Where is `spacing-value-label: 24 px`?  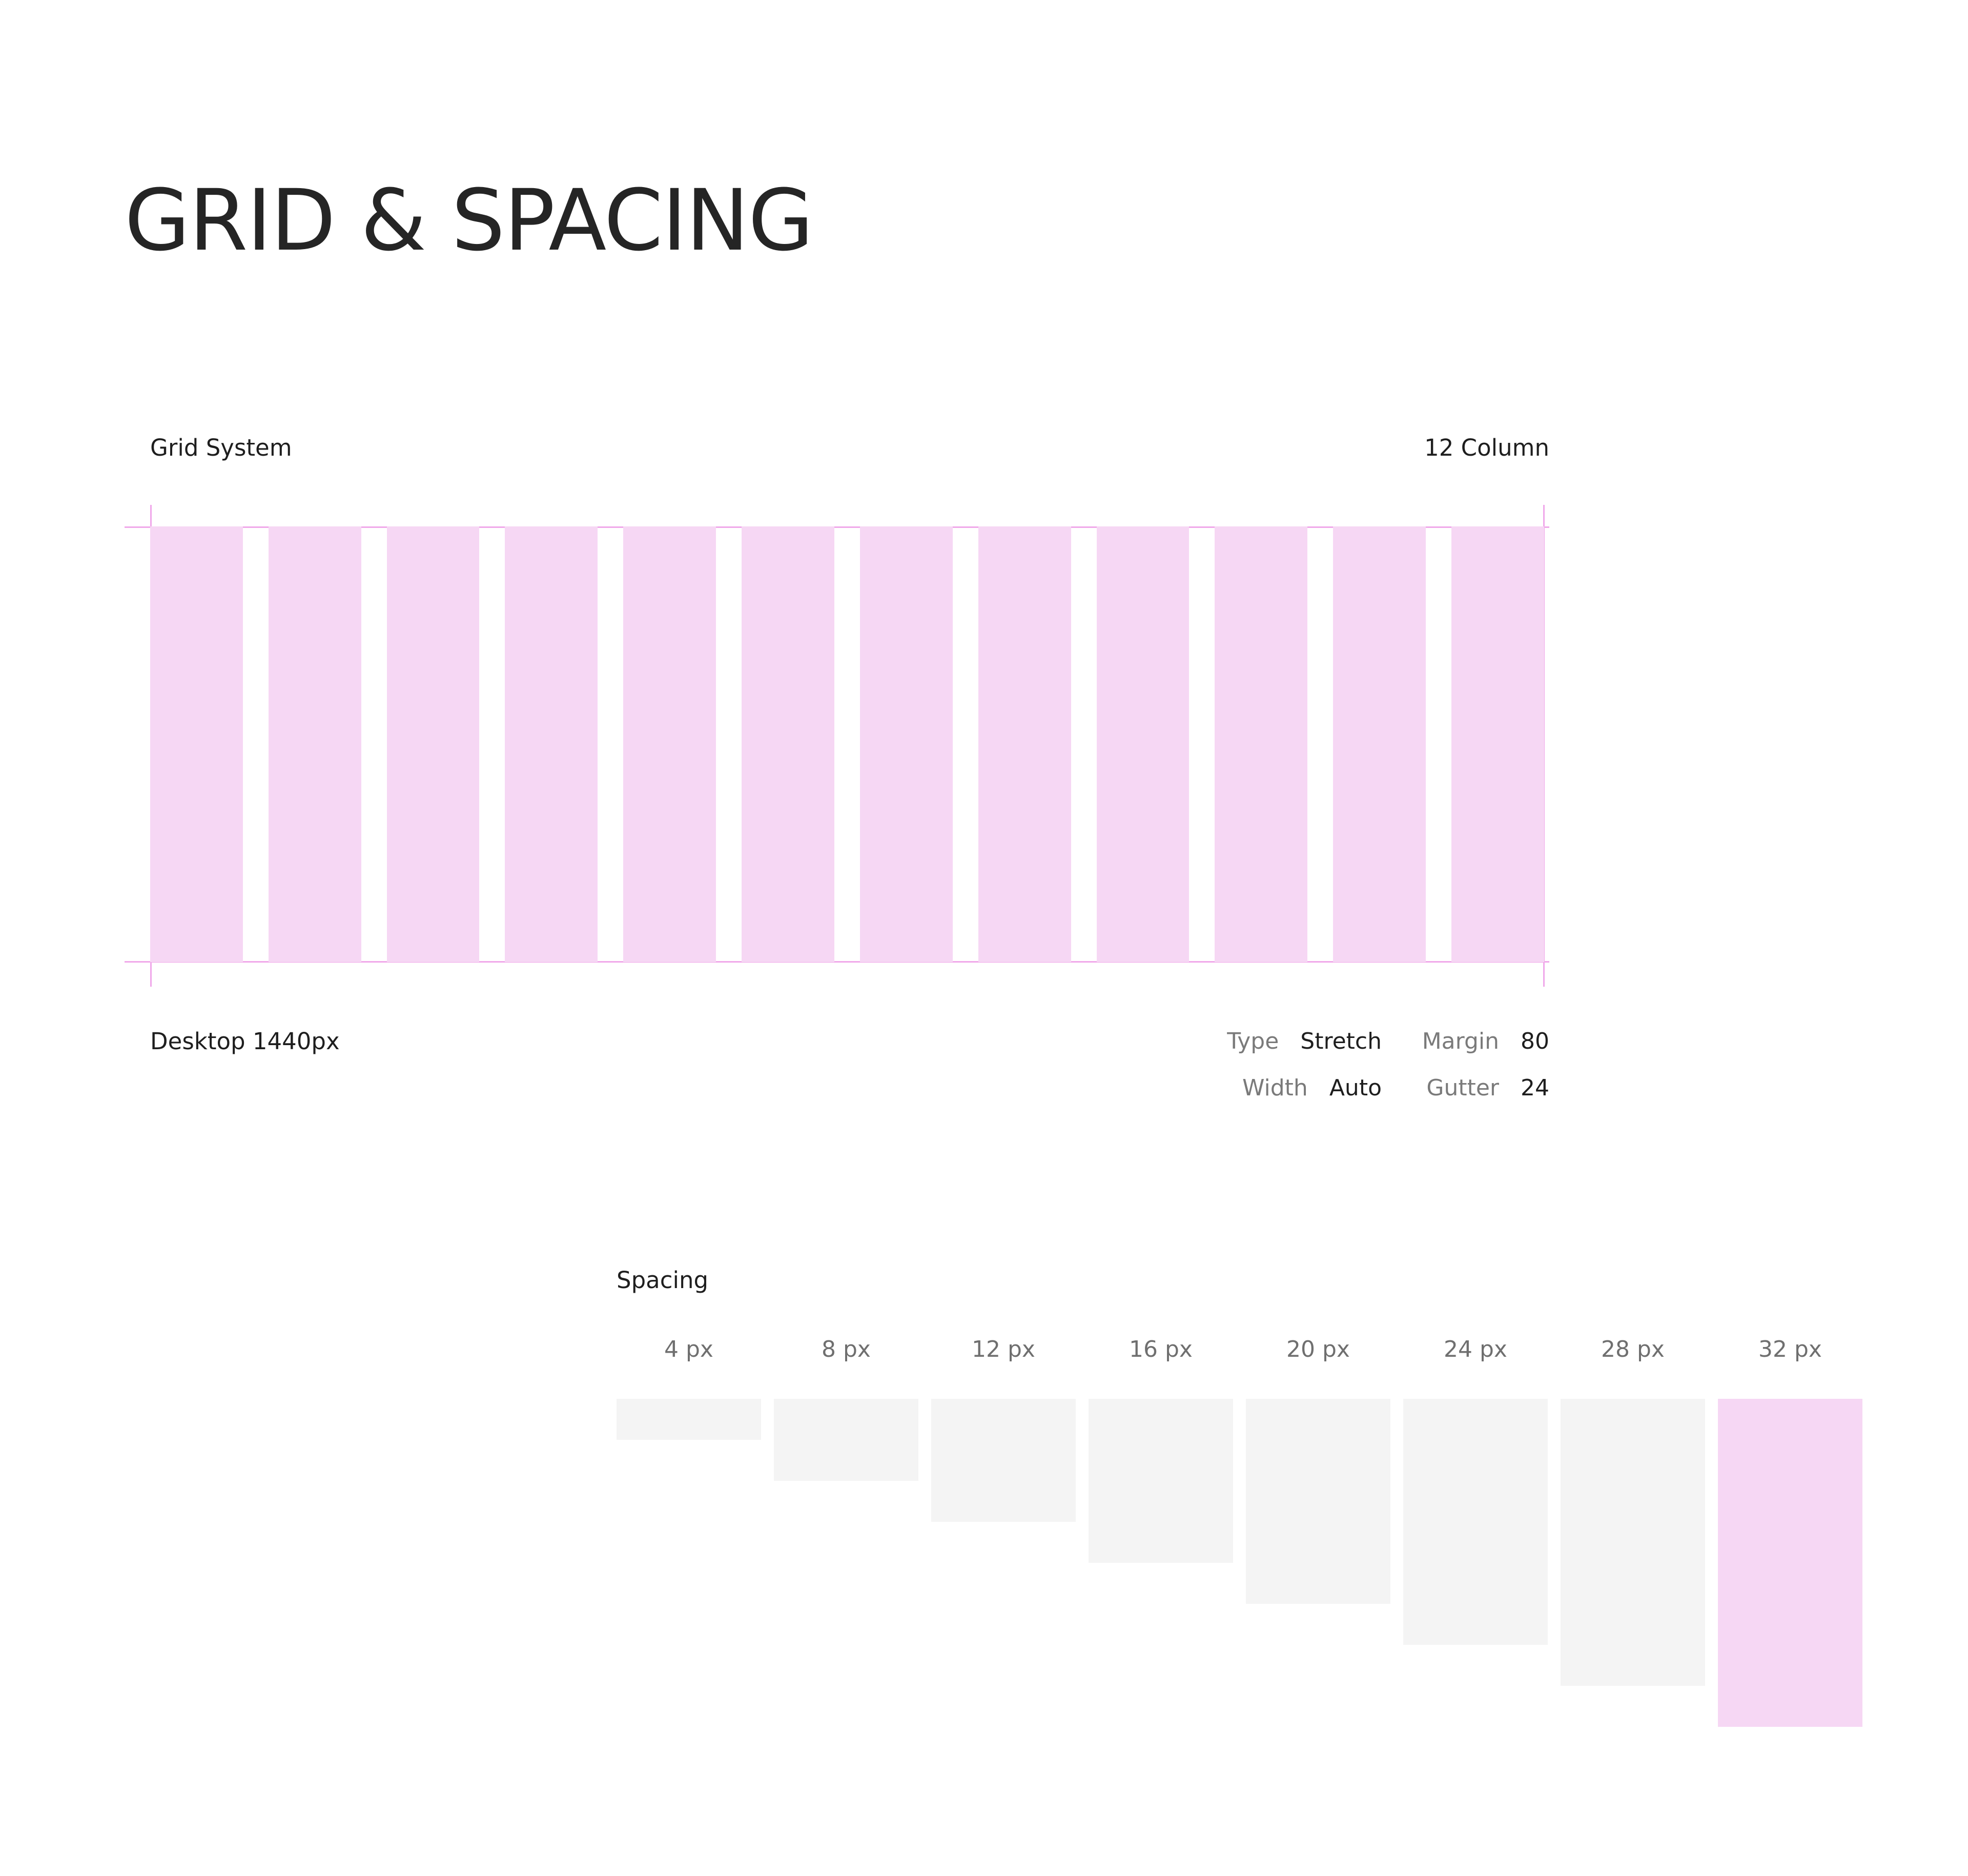
spacing-value-label: 24 px is located at coordinates (1475, 1349).